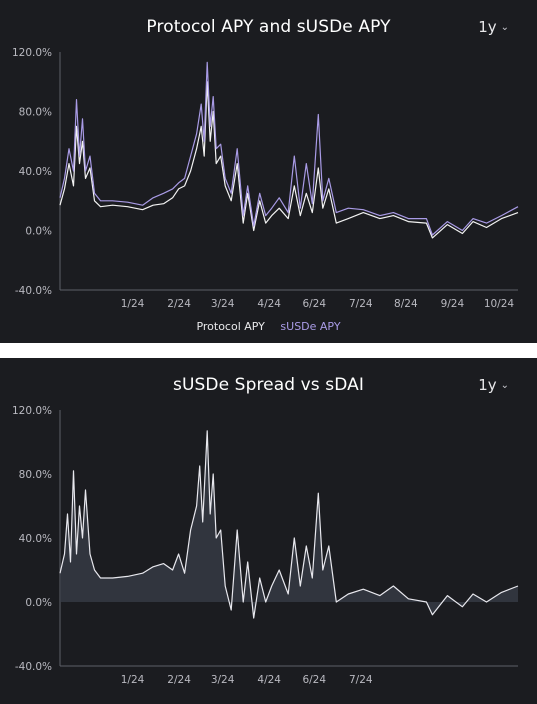  What do you see at coordinates (268, 326) in the screenshot?
I see `chart-legend: Protocol APY sUSDe APY` at bounding box center [268, 326].